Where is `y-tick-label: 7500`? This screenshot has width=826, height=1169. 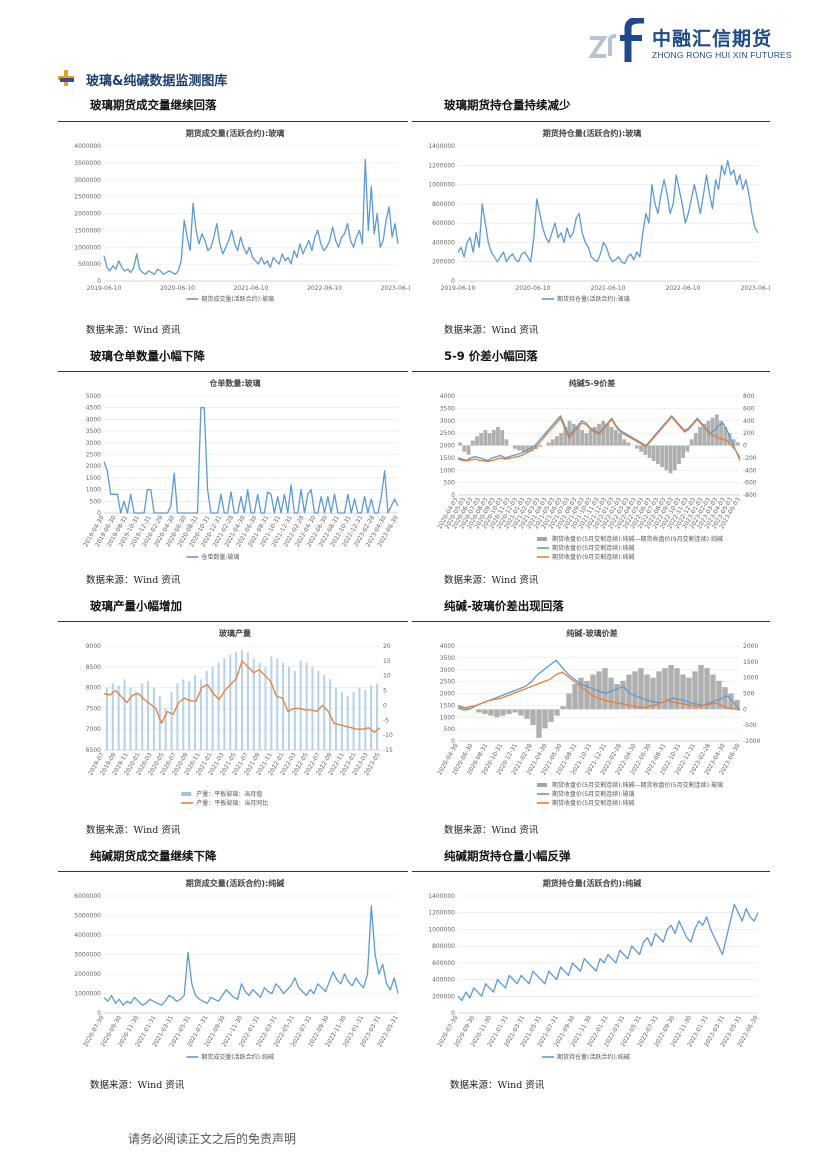 y-tick-label: 7500 is located at coordinates (93, 708).